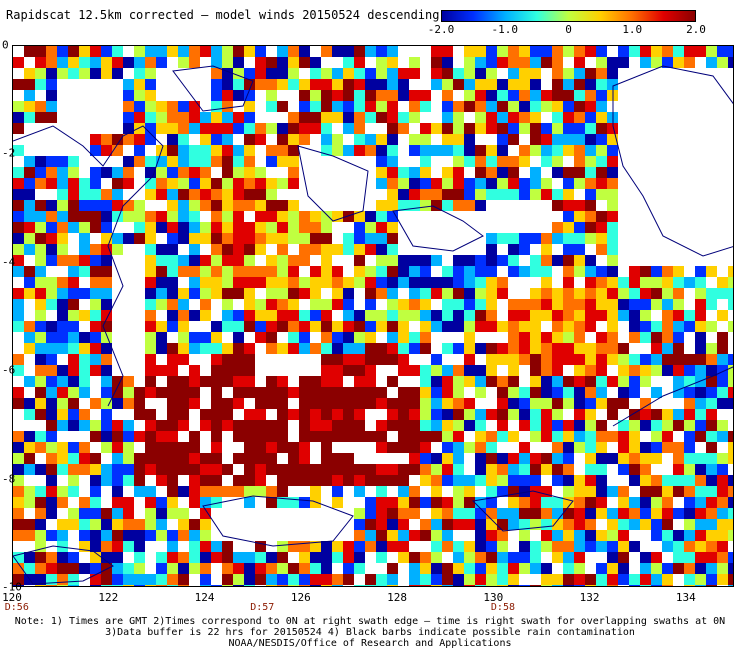 The height and width of the screenshot is (650, 740). What do you see at coordinates (441, 29) in the screenshot?
I see `colorbar-label: -2.0` at bounding box center [441, 29].